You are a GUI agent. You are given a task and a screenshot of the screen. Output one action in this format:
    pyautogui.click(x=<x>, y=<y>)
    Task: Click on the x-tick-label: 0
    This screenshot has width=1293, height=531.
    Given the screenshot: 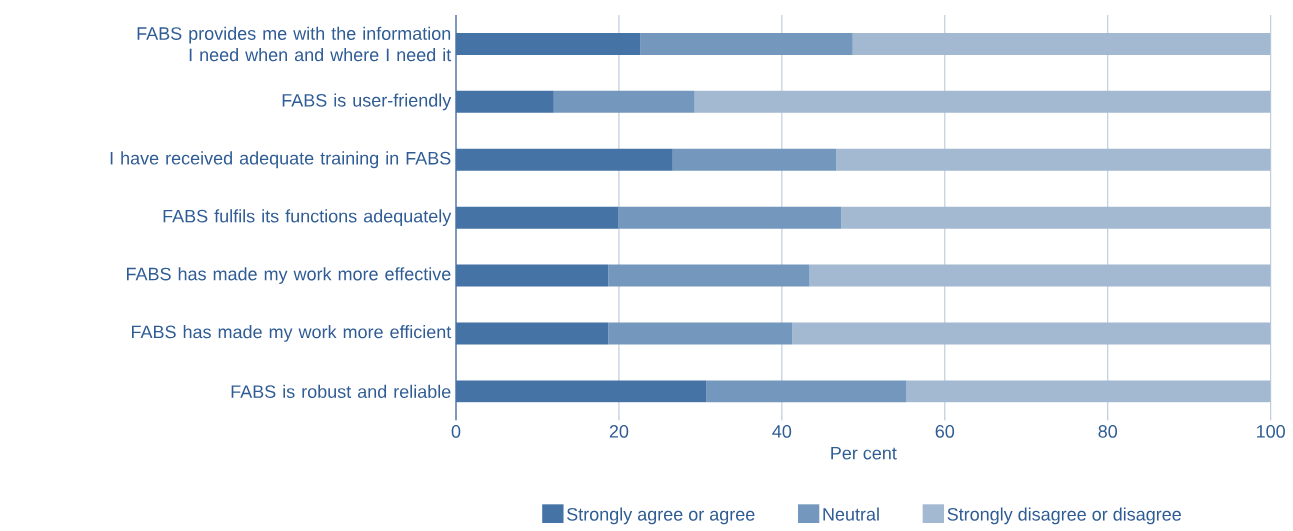 What is the action you would take?
    pyautogui.click(x=456, y=431)
    